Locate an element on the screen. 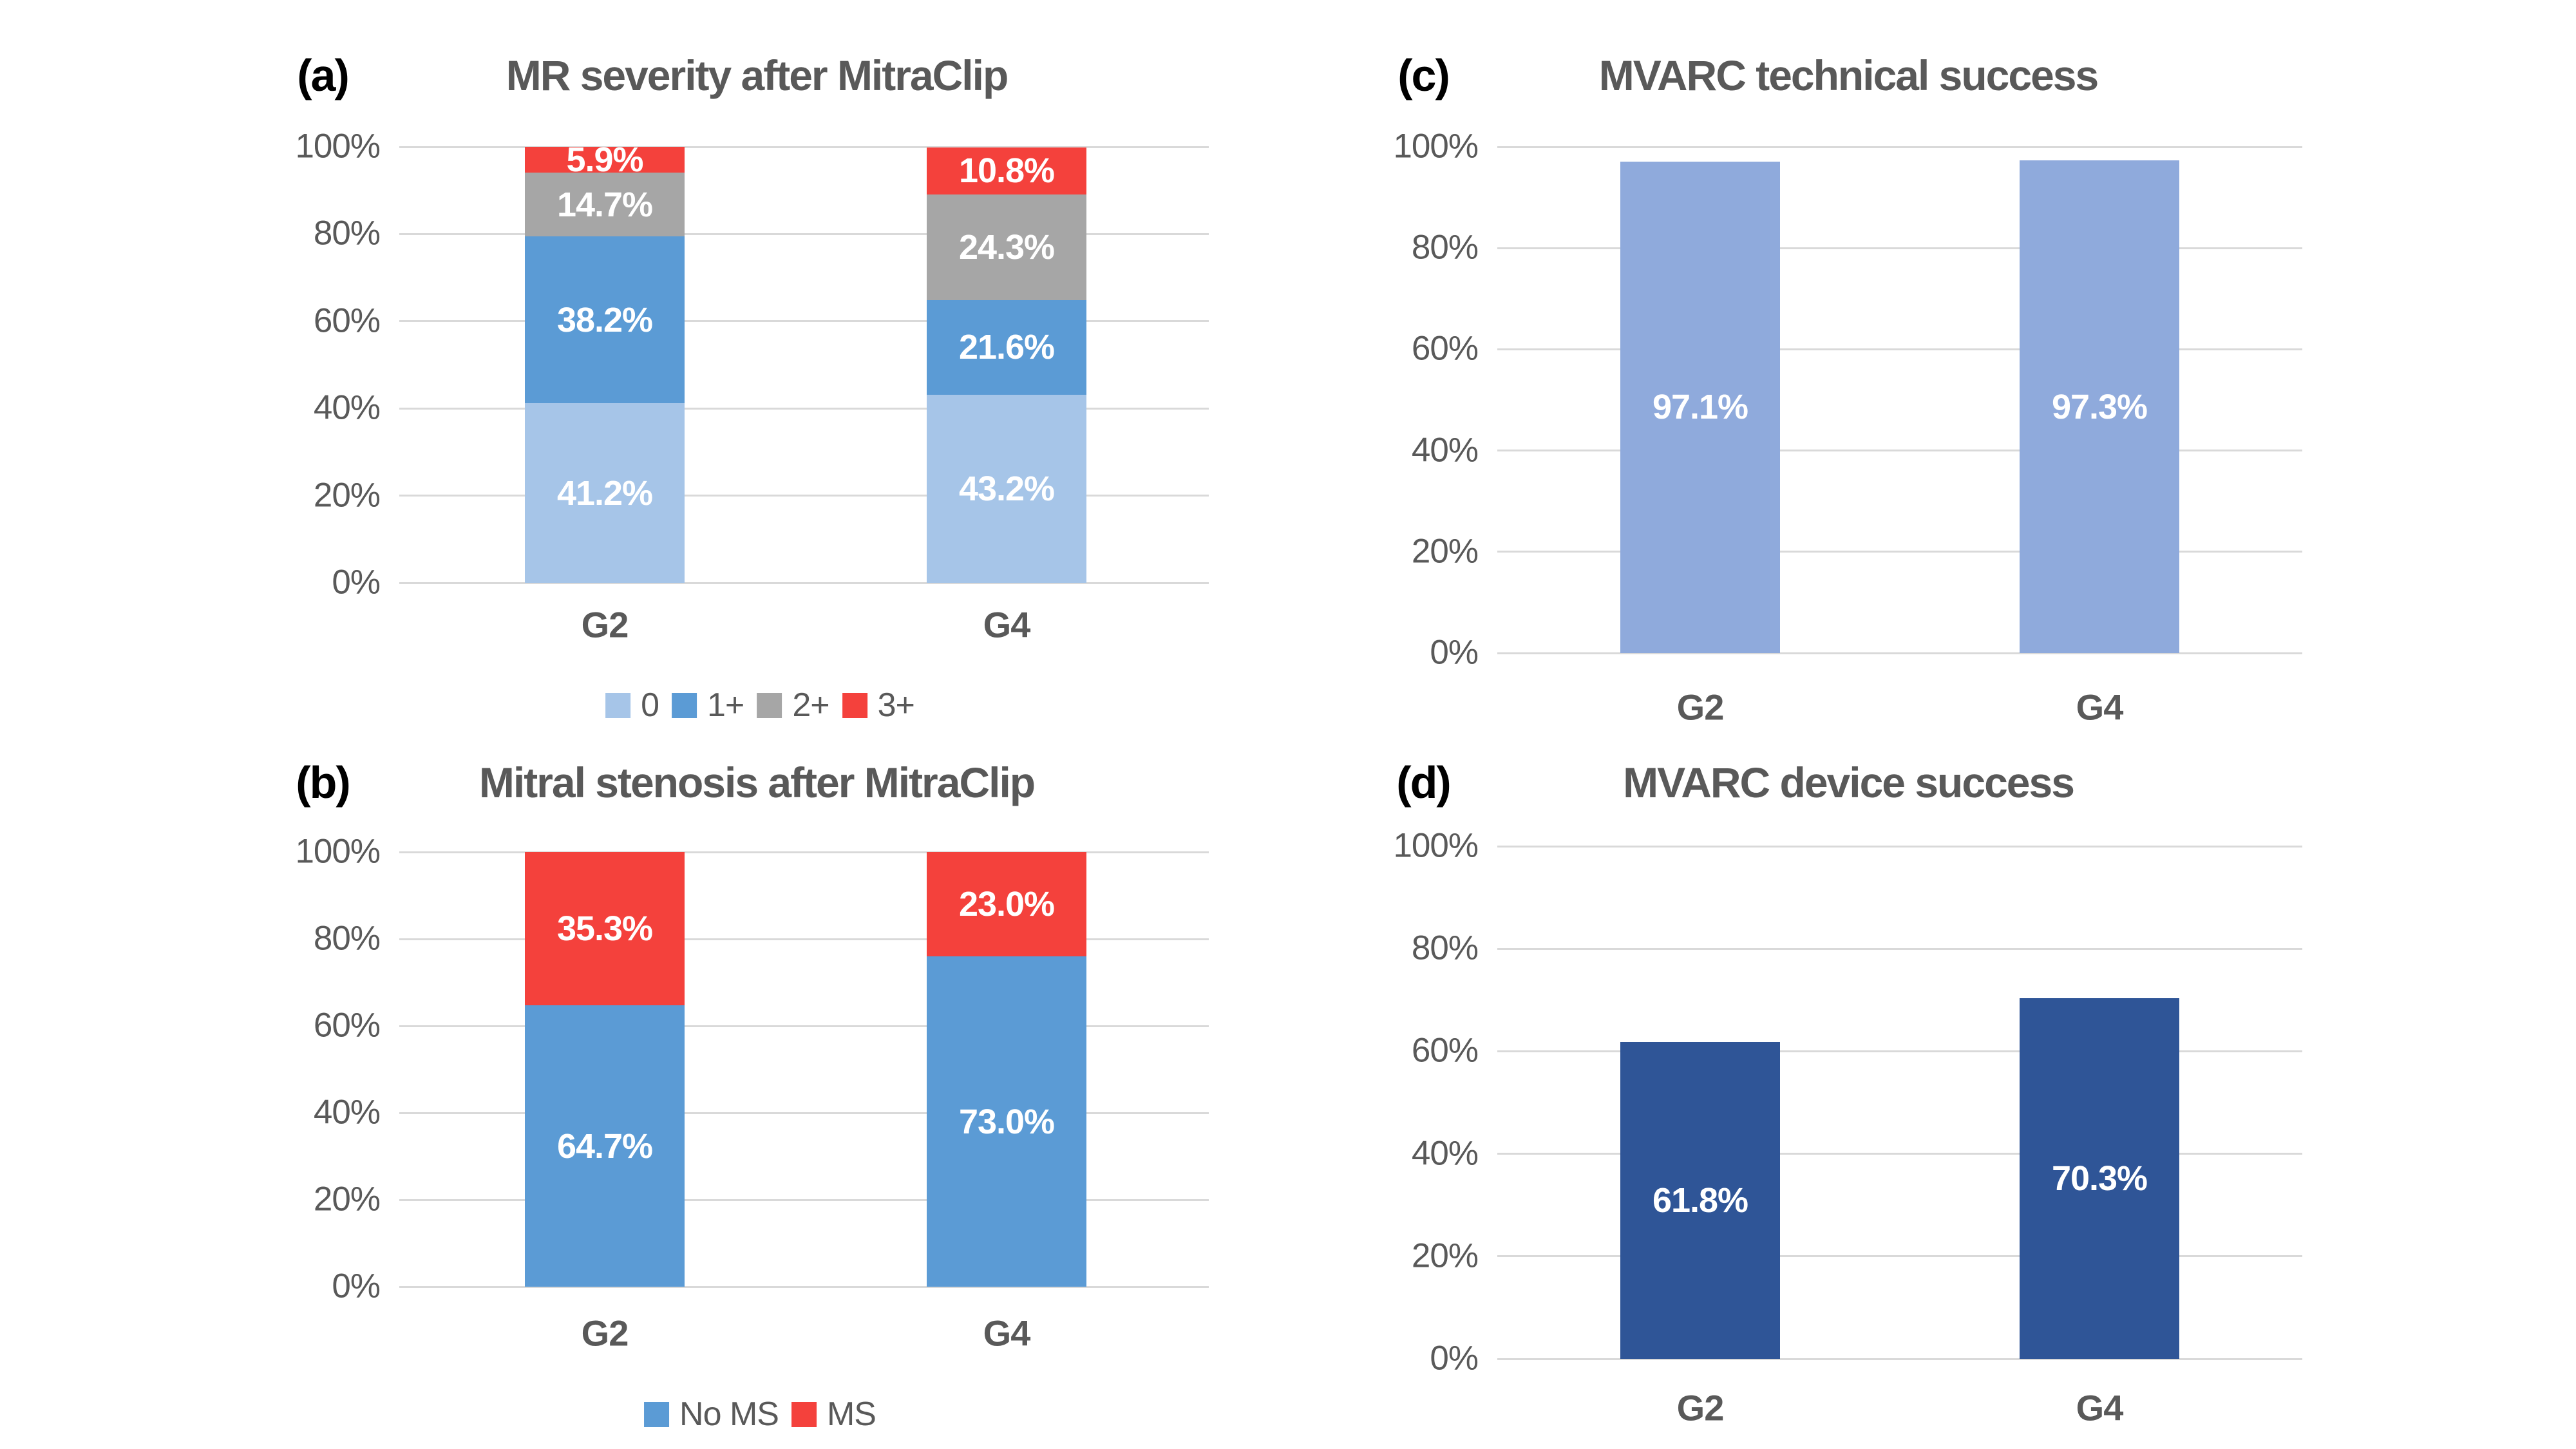 Image resolution: width=2576 pixels, height=1449 pixels. bar-segment: 70.3% is located at coordinates (2099, 1178).